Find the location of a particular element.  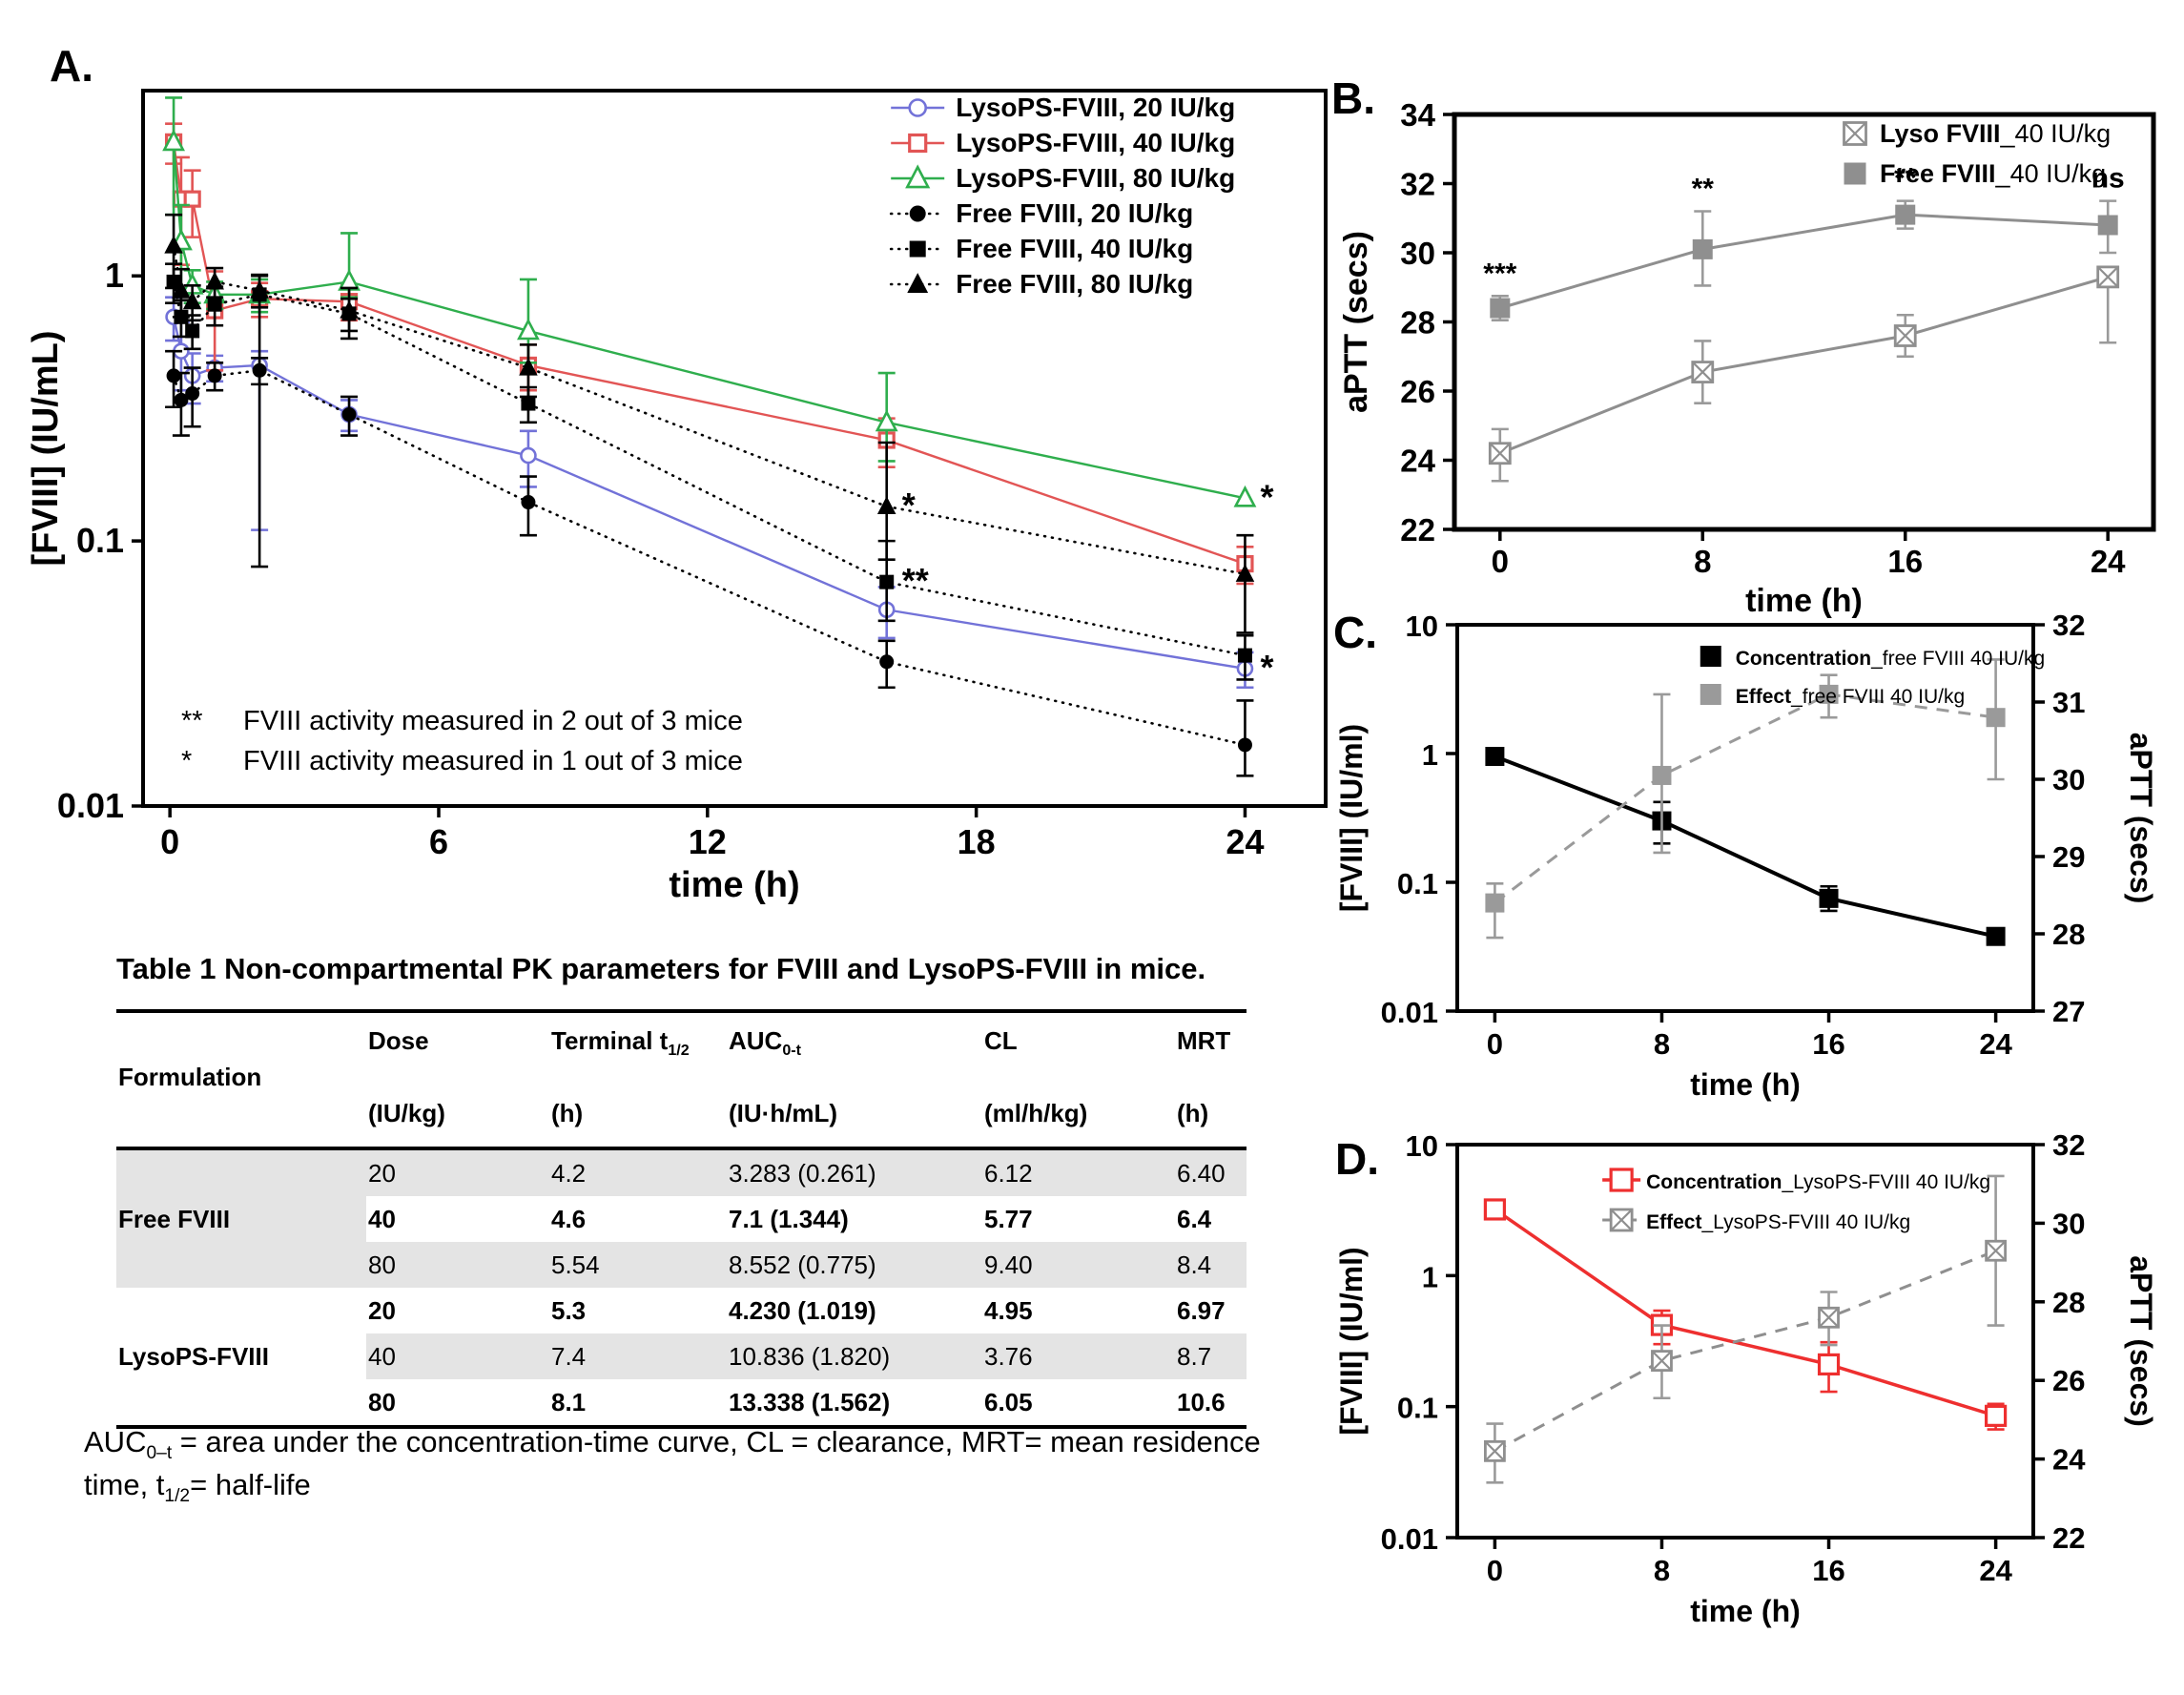

table-cell: 6.4 is located at coordinates (1195, 1218).